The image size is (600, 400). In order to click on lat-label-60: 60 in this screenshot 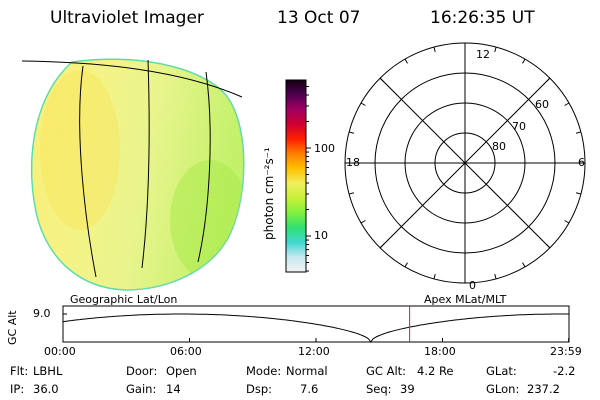, I will do `click(542, 104)`.